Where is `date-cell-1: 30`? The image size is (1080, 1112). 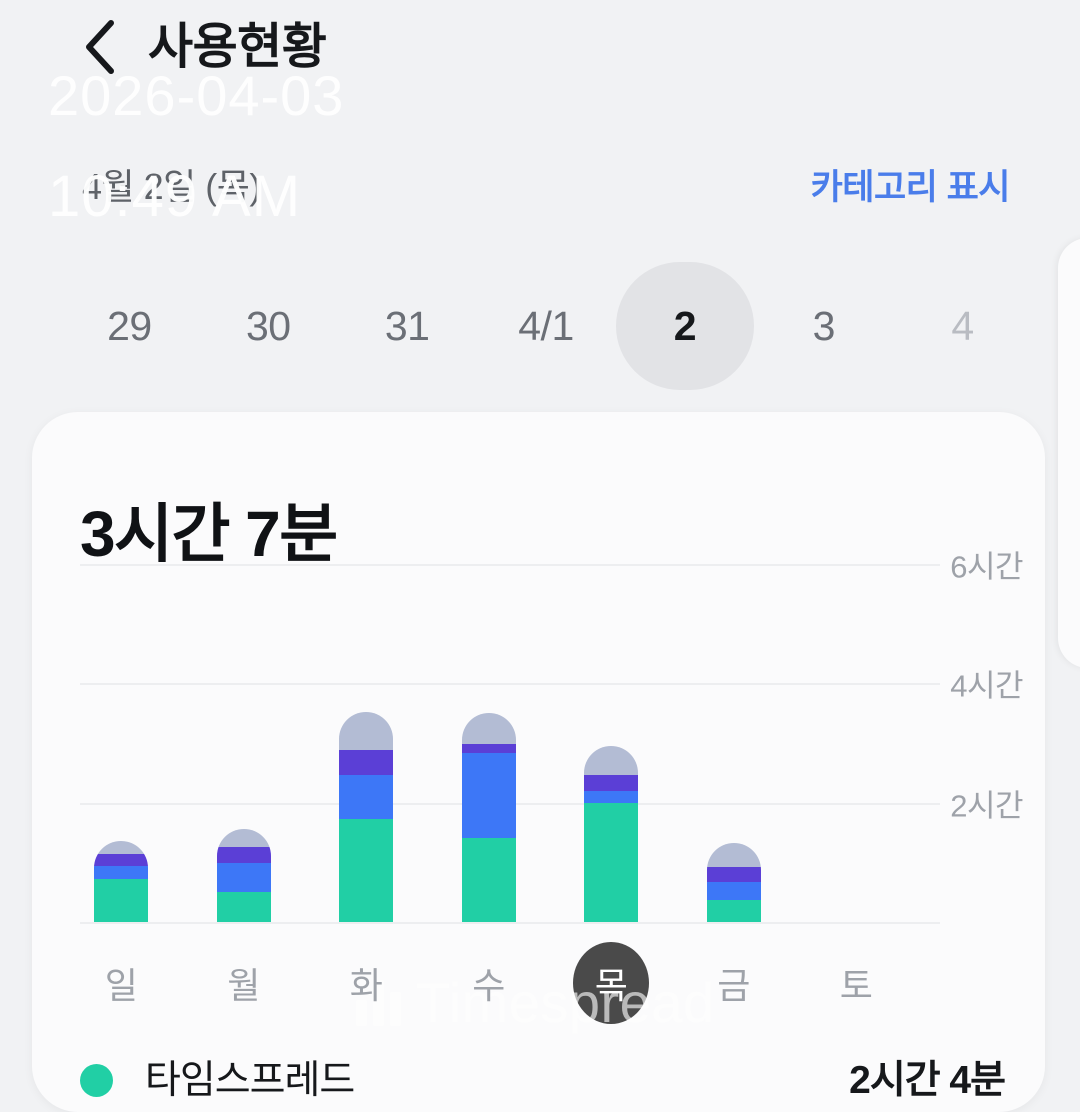
date-cell-1: 30 is located at coordinates (268, 326).